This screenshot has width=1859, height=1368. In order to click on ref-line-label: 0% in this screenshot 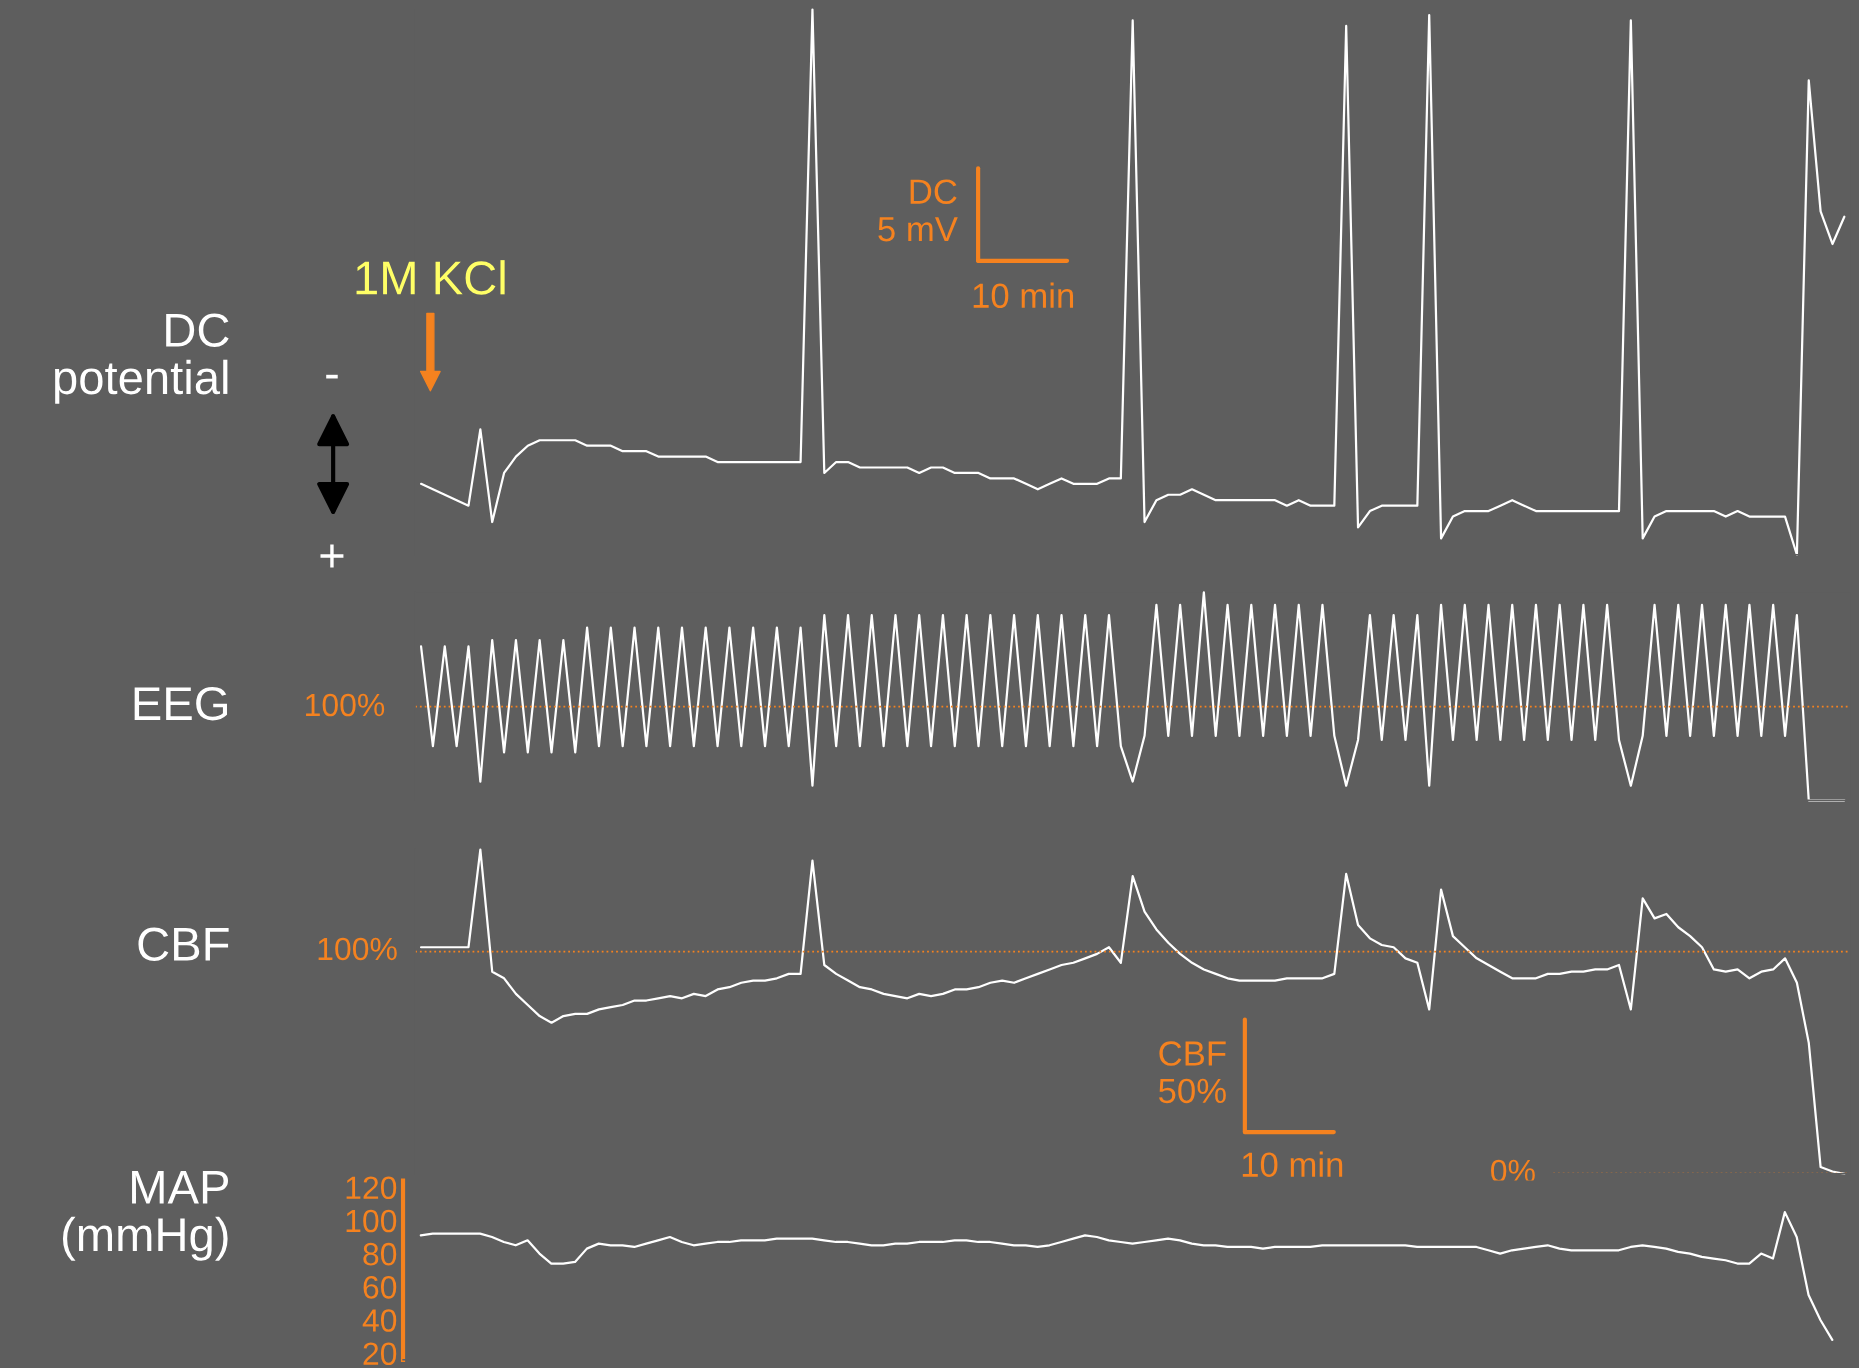, I will do `click(1513, 1171)`.